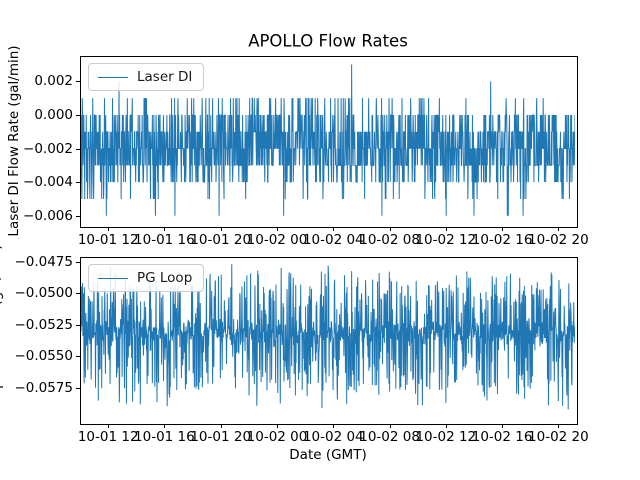 This screenshot has width=640, height=480. What do you see at coordinates (165, 278) in the screenshot?
I see `legend-label: PG Loop` at bounding box center [165, 278].